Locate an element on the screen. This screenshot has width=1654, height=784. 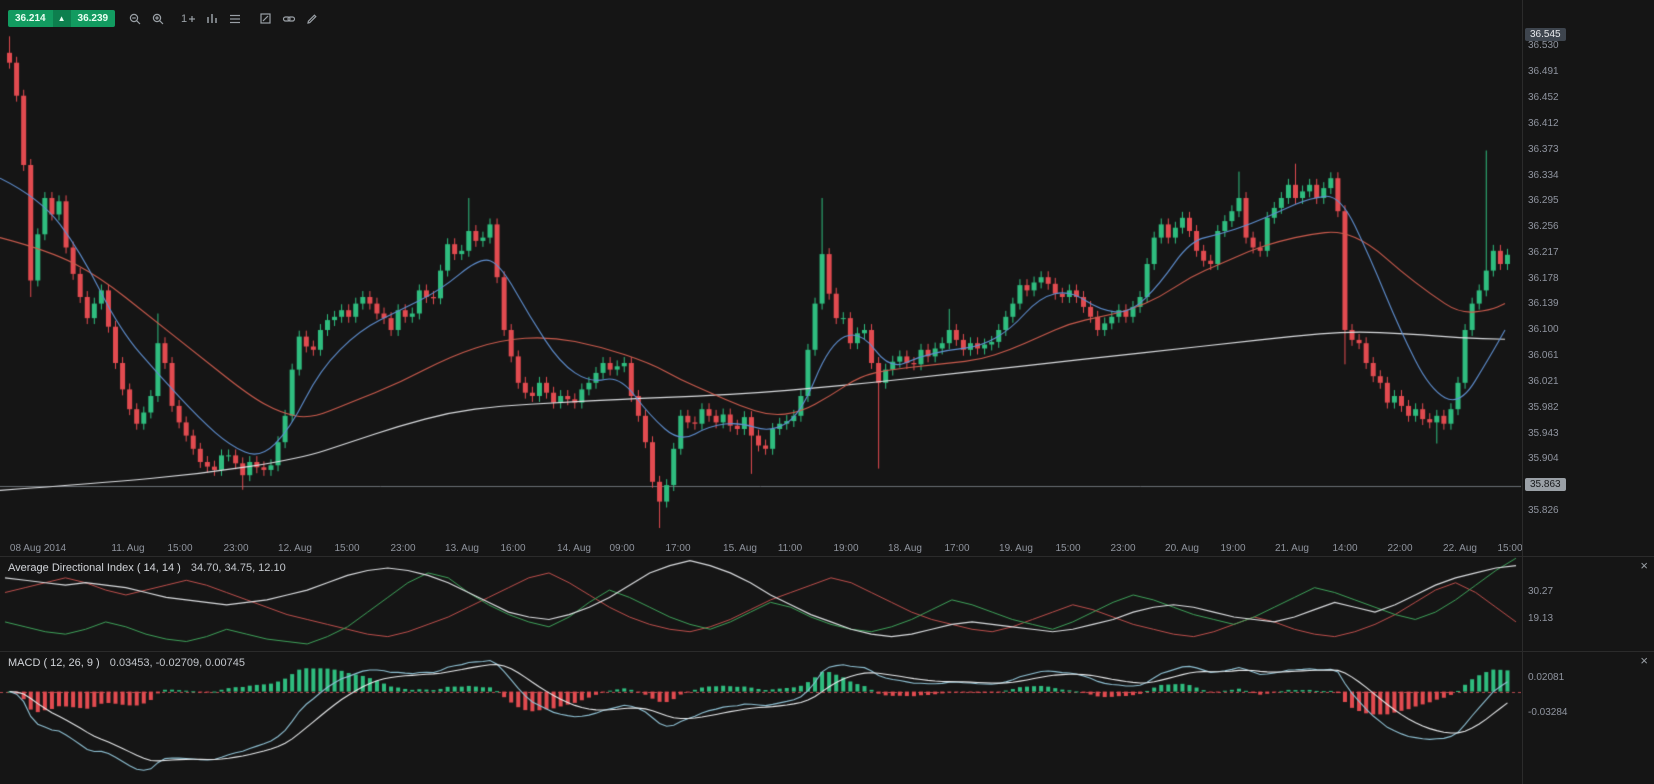
time-label: 14:00 is located at coordinates (1345, 548).